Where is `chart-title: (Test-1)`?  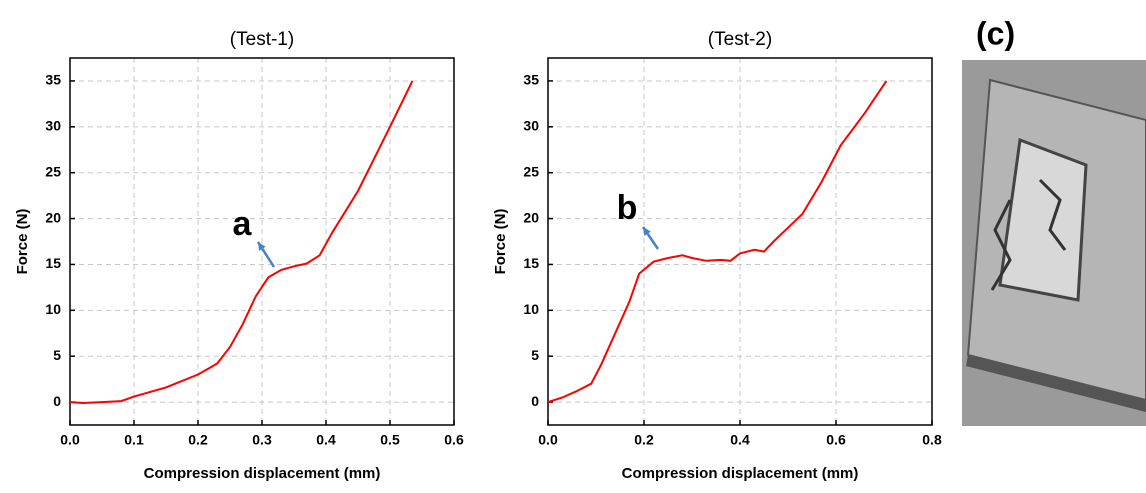
chart-title: (Test-1) is located at coordinates (262, 39).